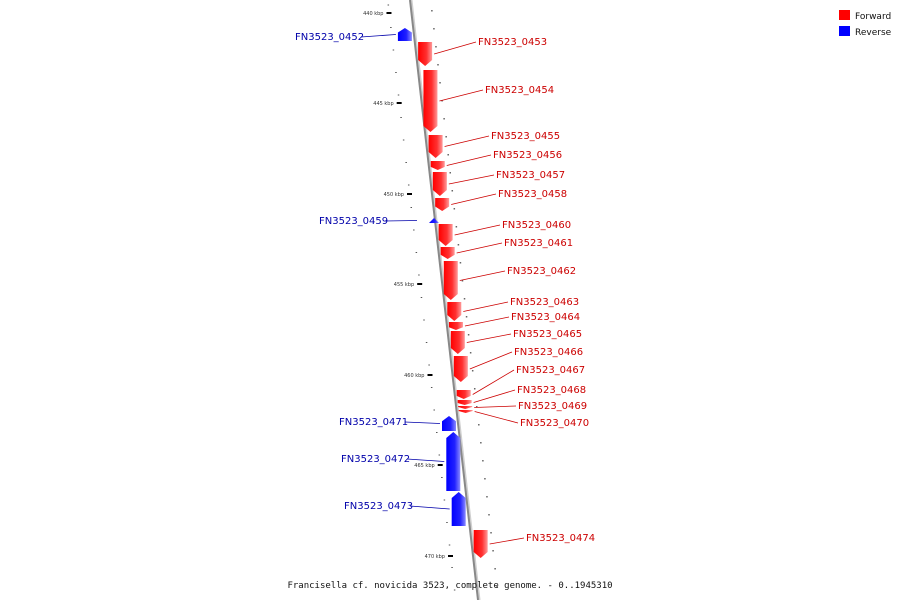  What do you see at coordinates (873, 33) in the screenshot?
I see `legend-label-reverse: Reverse` at bounding box center [873, 33].